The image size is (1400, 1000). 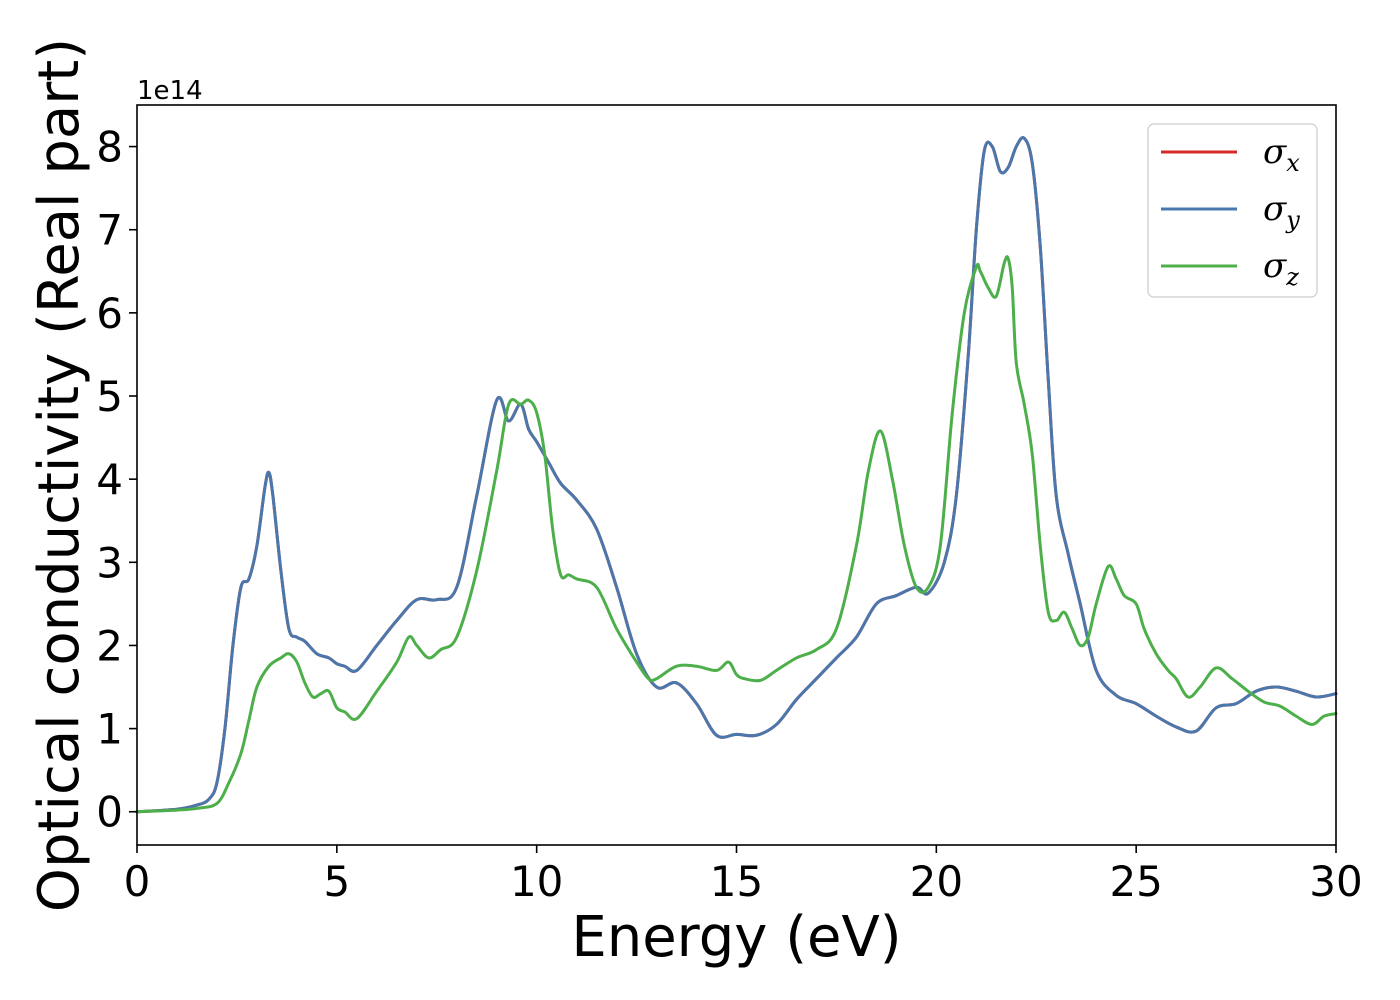 What do you see at coordinates (137, 881) in the screenshot?
I see `x-tick-label: 0` at bounding box center [137, 881].